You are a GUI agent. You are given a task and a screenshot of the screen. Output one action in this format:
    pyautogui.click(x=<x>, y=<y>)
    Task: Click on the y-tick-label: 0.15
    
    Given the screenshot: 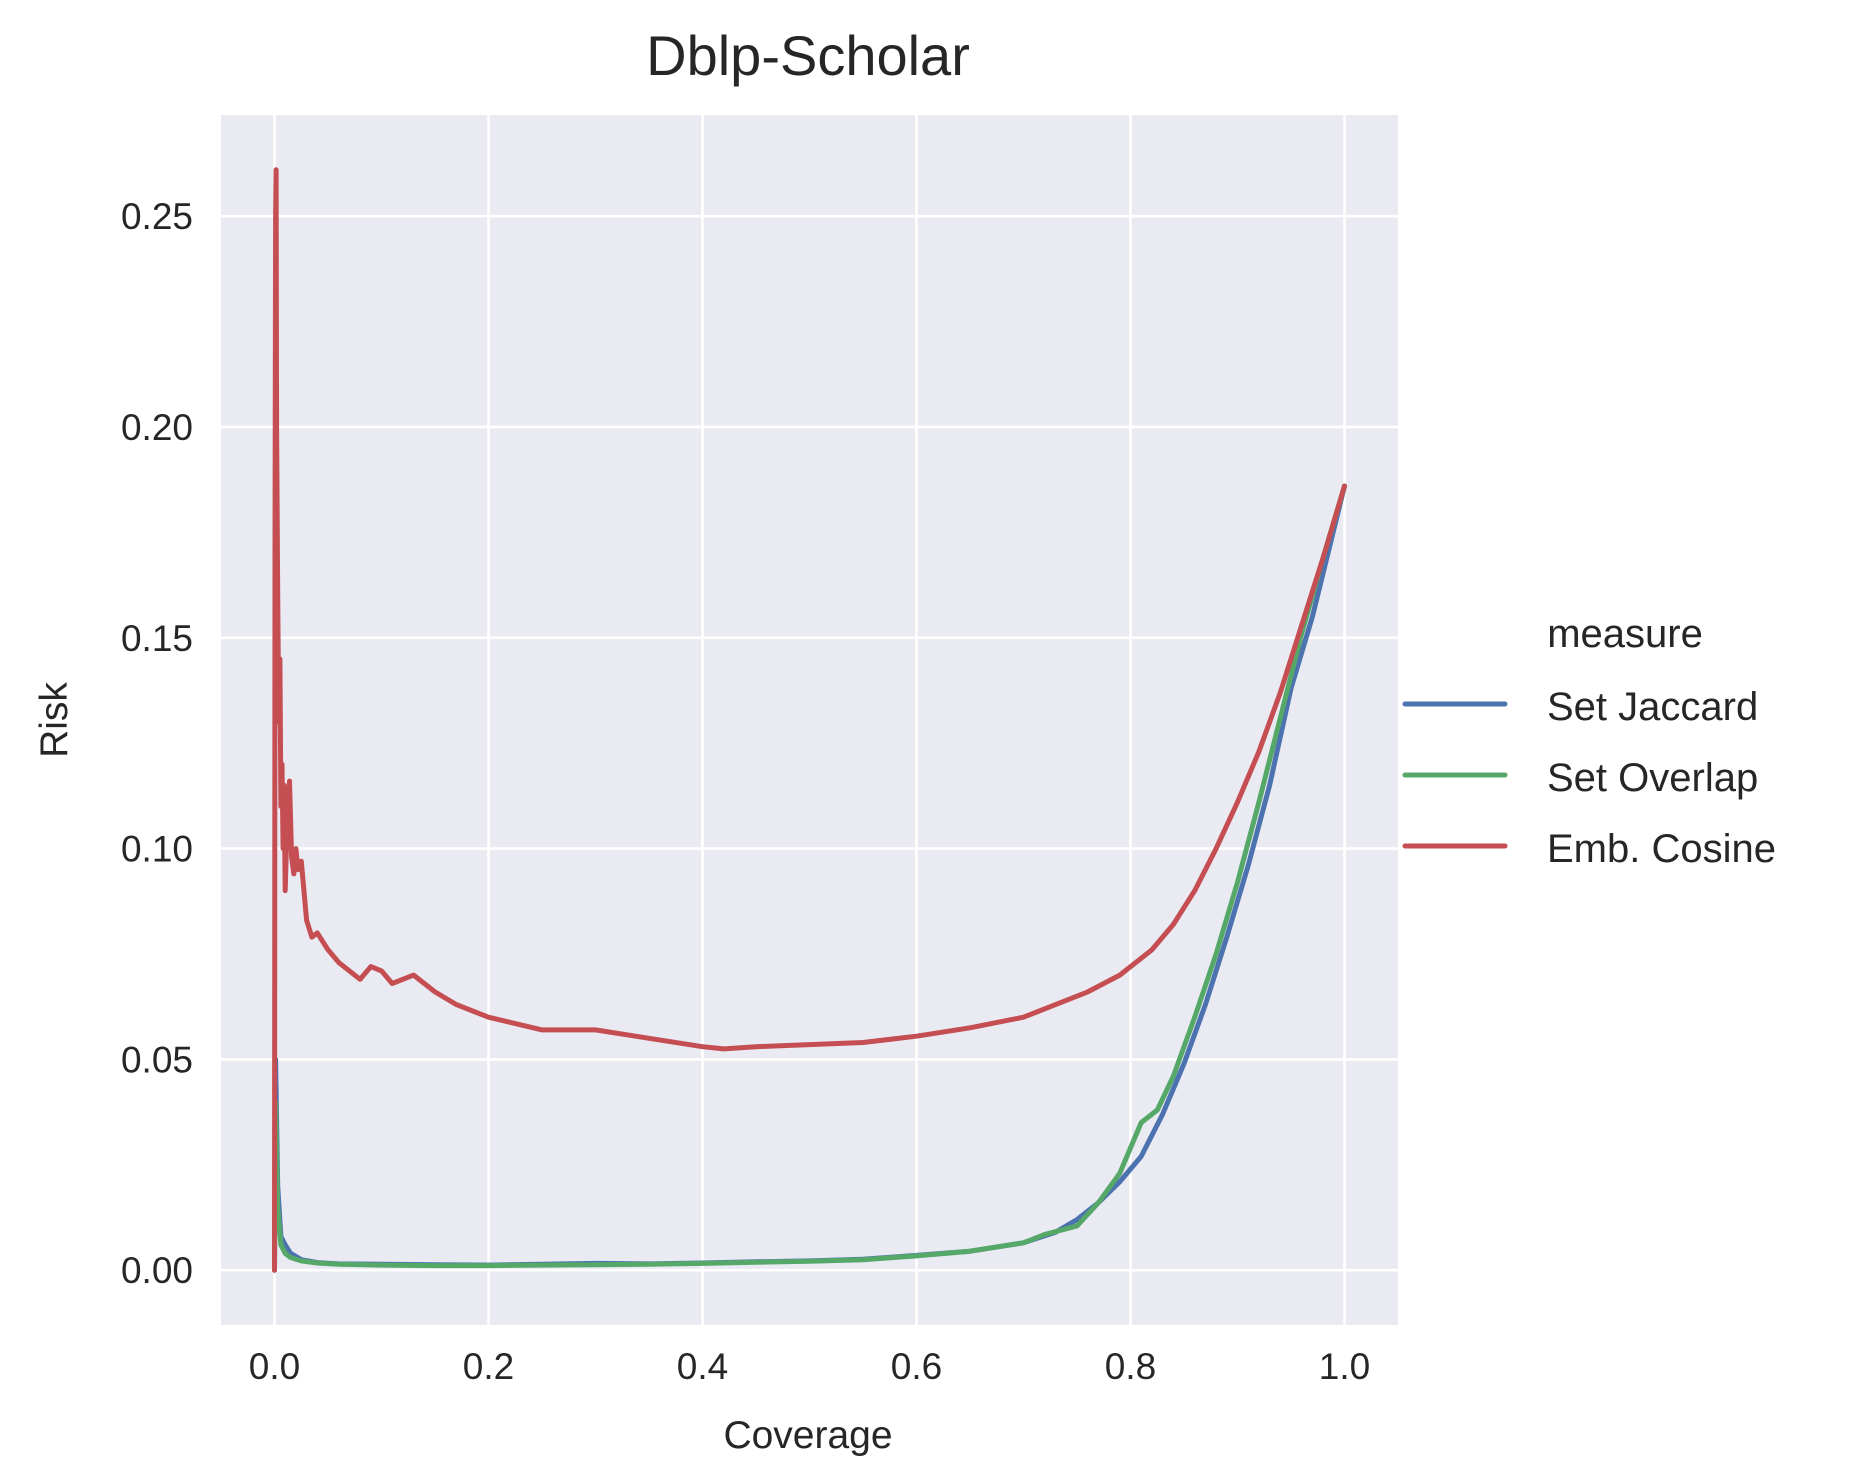 What is the action you would take?
    pyautogui.click(x=157, y=638)
    